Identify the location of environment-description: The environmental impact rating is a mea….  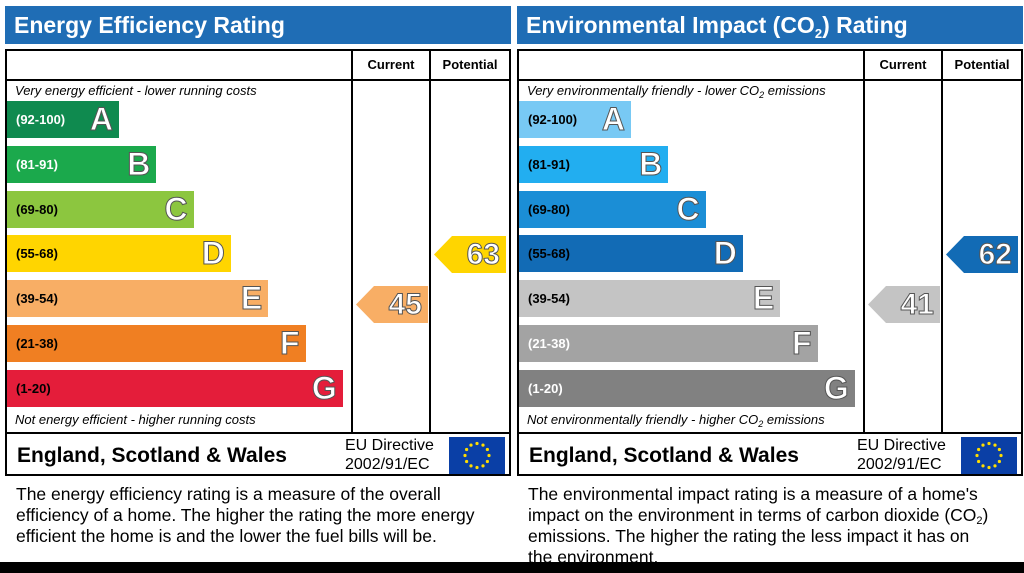
(758, 525).